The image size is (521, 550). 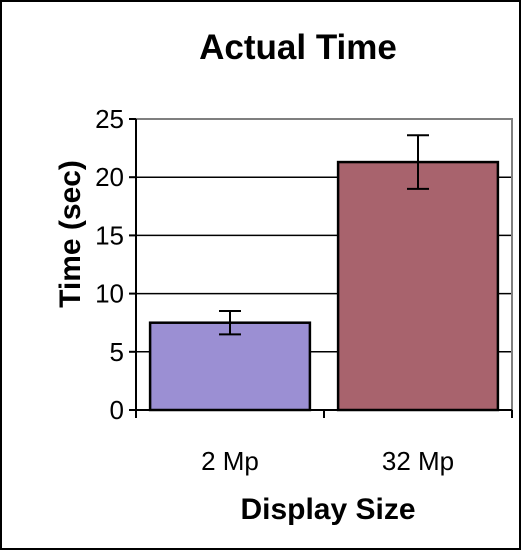 What do you see at coordinates (117, 352) in the screenshot?
I see `y-tick-label: 5` at bounding box center [117, 352].